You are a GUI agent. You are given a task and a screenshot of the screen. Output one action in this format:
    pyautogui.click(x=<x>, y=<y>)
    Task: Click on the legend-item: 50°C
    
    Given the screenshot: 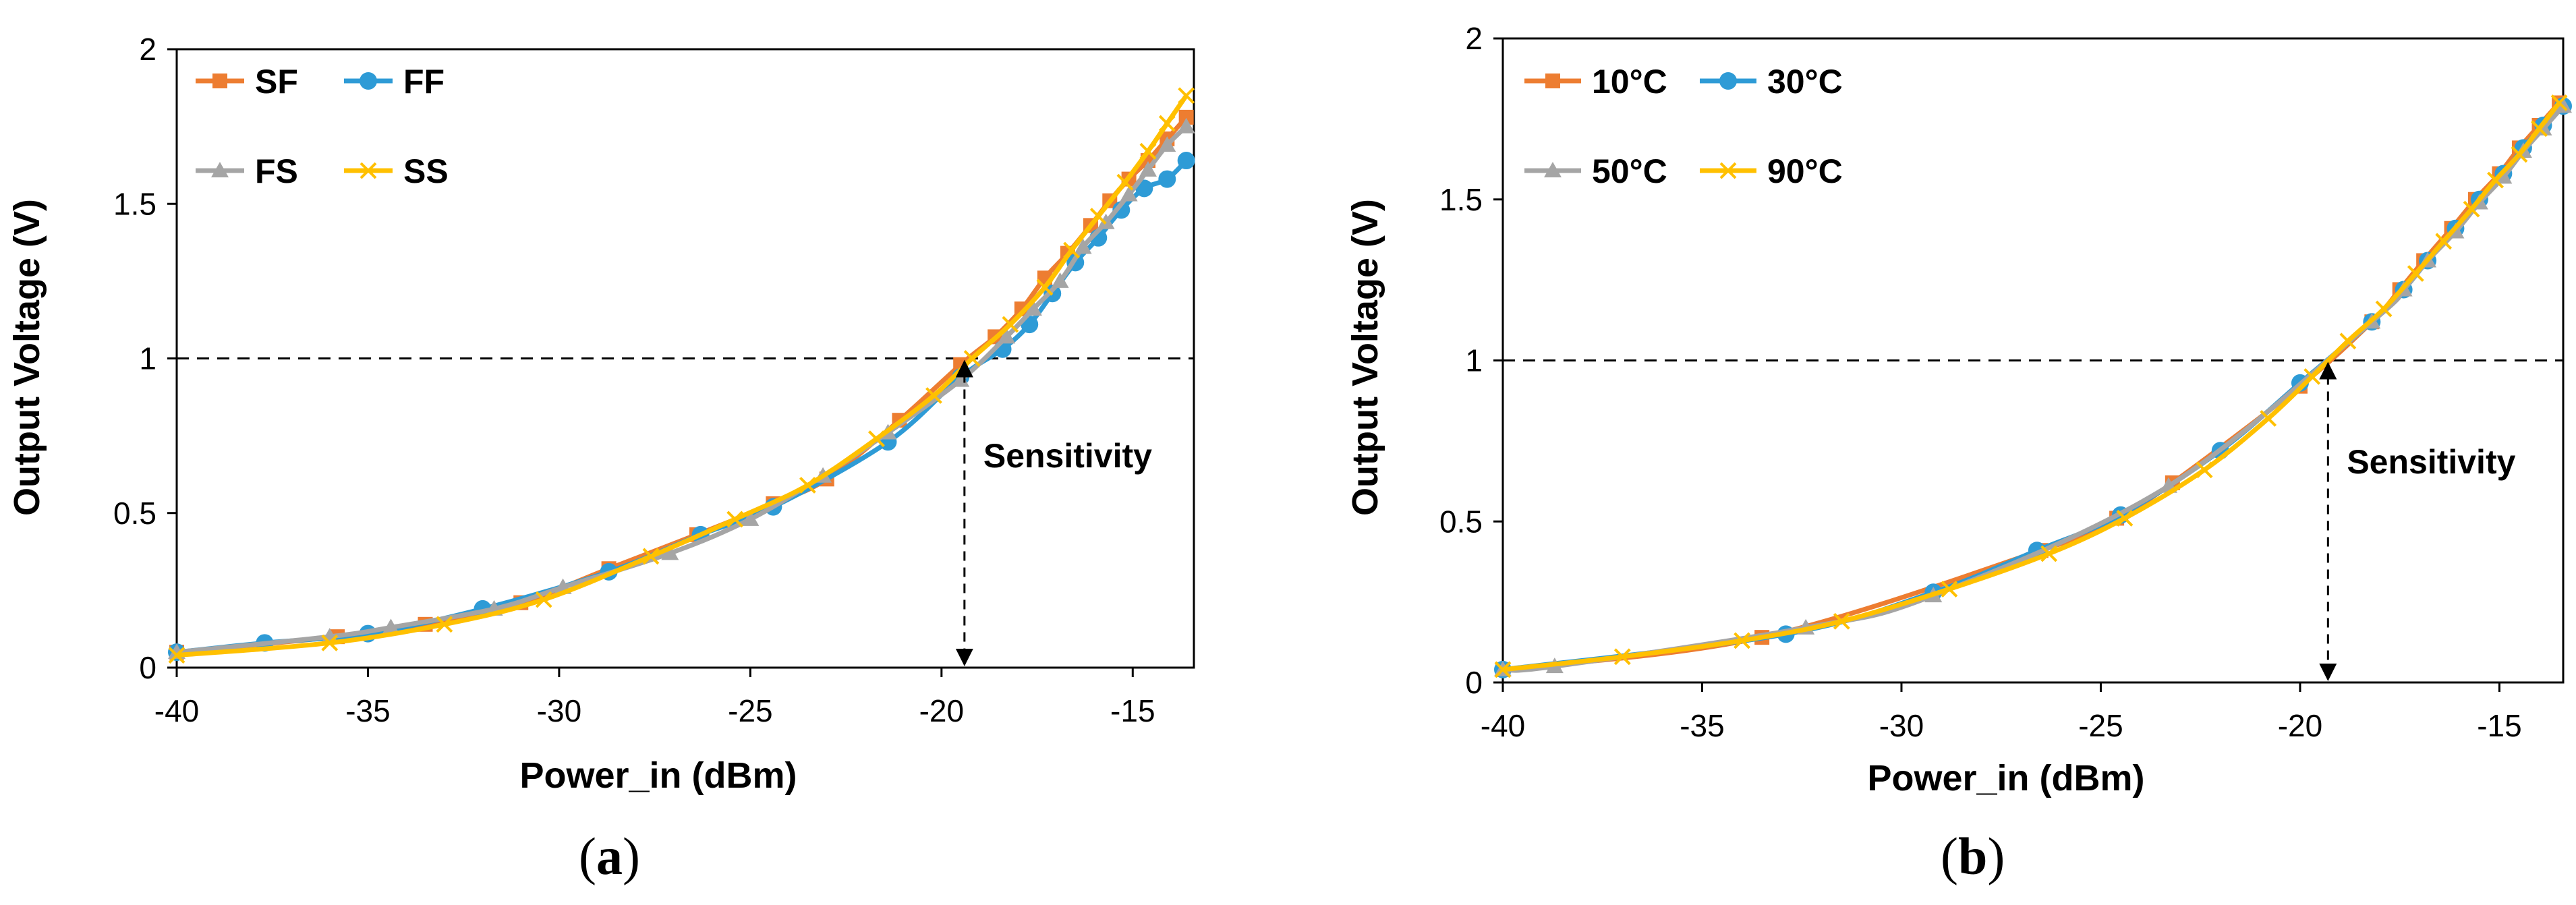 What is the action you would take?
    pyautogui.click(x=1595, y=171)
    